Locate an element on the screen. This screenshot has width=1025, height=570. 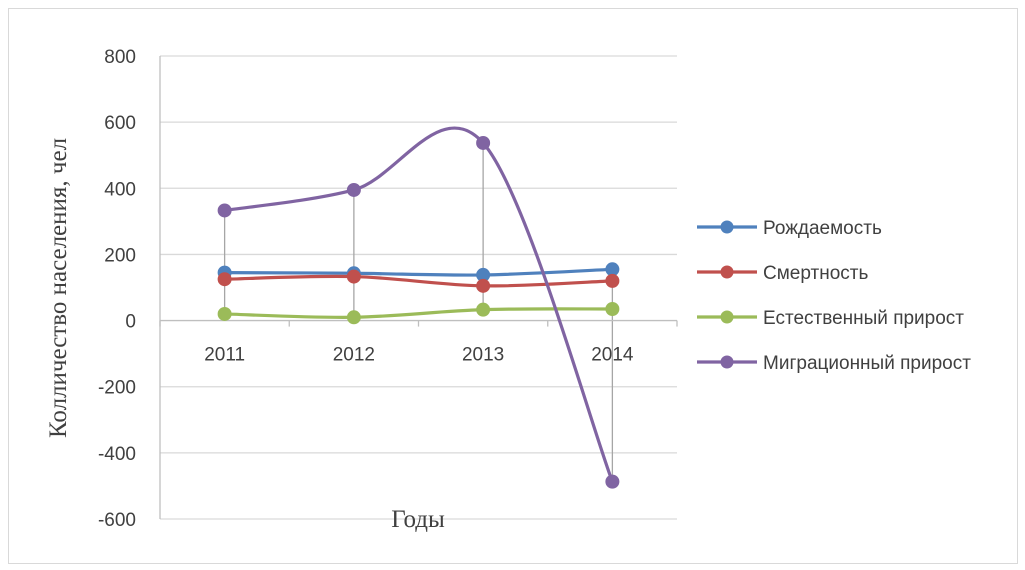
legend-entry: Рождаемость is located at coordinates (789, 228).